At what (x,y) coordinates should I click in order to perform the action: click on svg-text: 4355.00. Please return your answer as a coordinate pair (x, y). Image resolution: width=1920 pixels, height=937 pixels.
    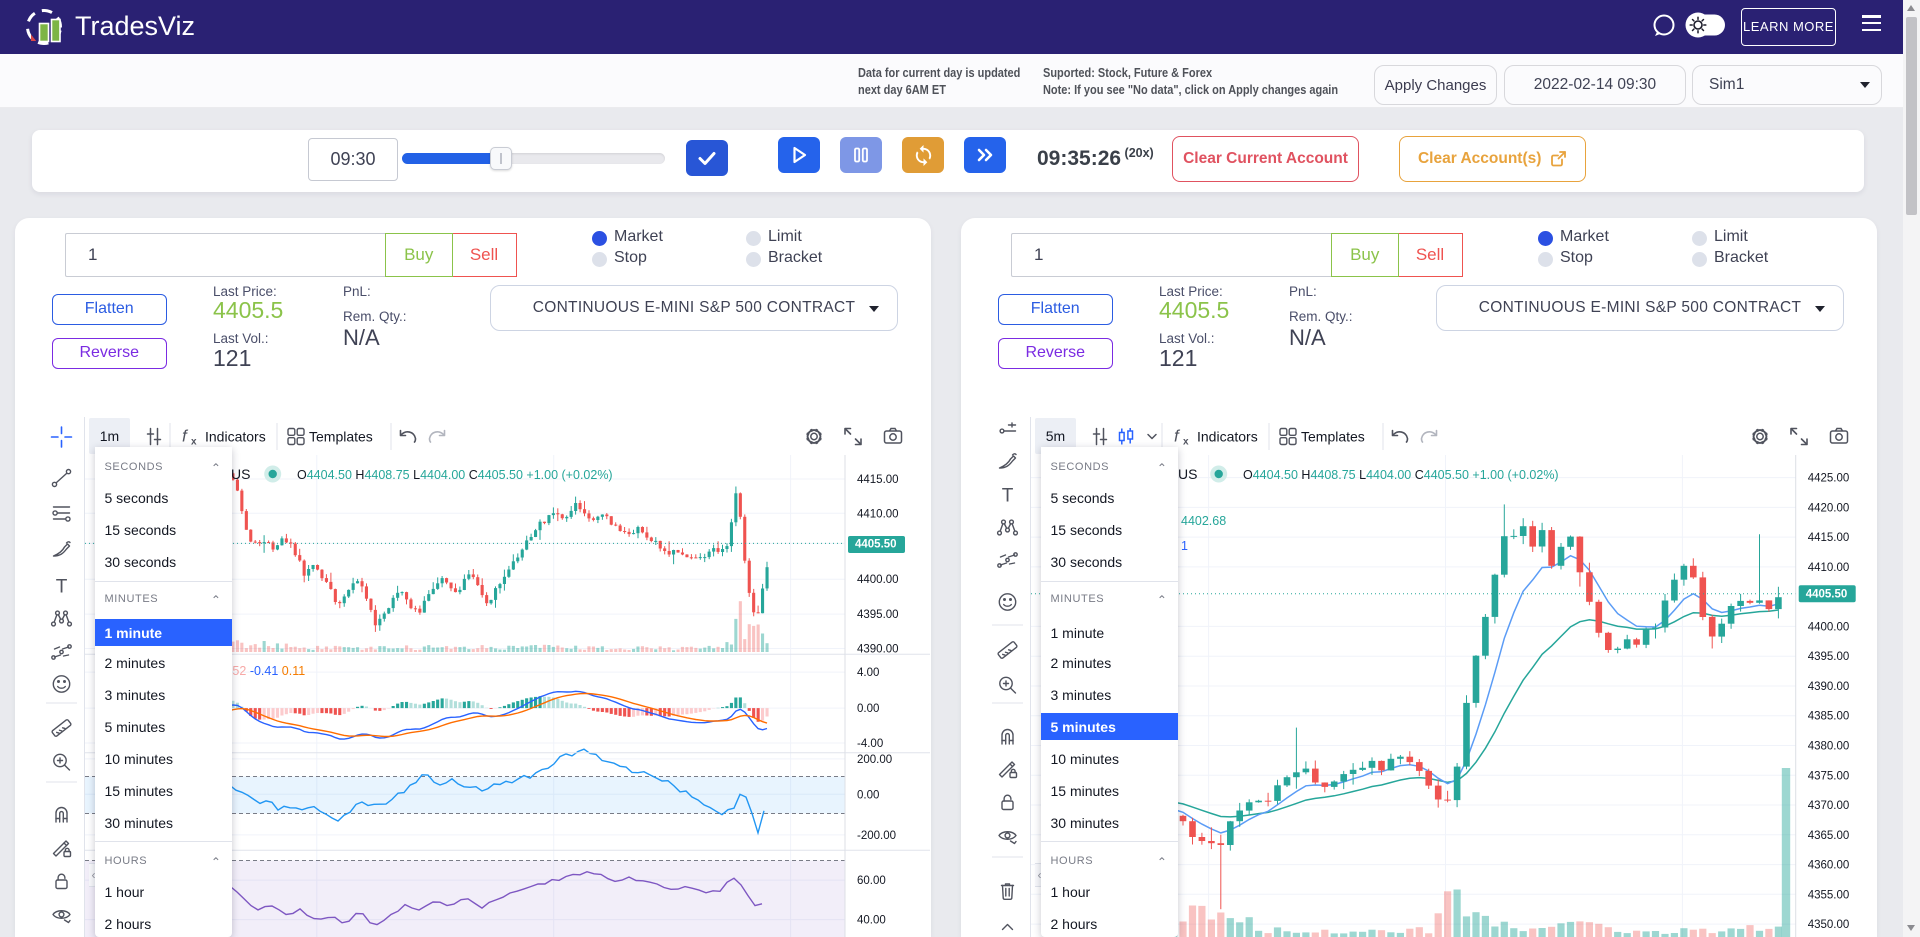
    Looking at the image, I should click on (1829, 895).